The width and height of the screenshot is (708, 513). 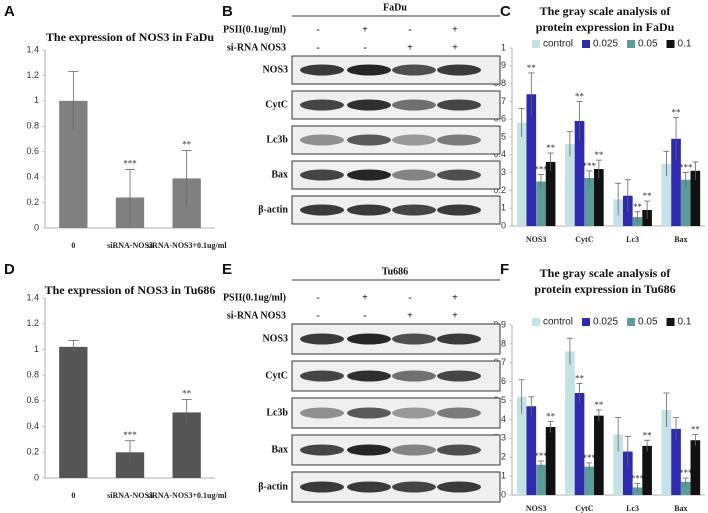 I want to click on chart-title: protein expression in FaDu, so click(x=605, y=27).